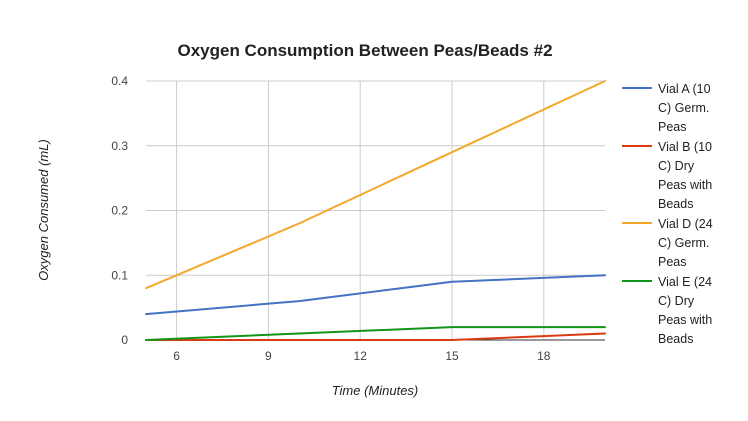 The image size is (748, 421). Describe the element at coordinates (124, 340) in the screenshot. I see `y-tick-label: 0` at that location.